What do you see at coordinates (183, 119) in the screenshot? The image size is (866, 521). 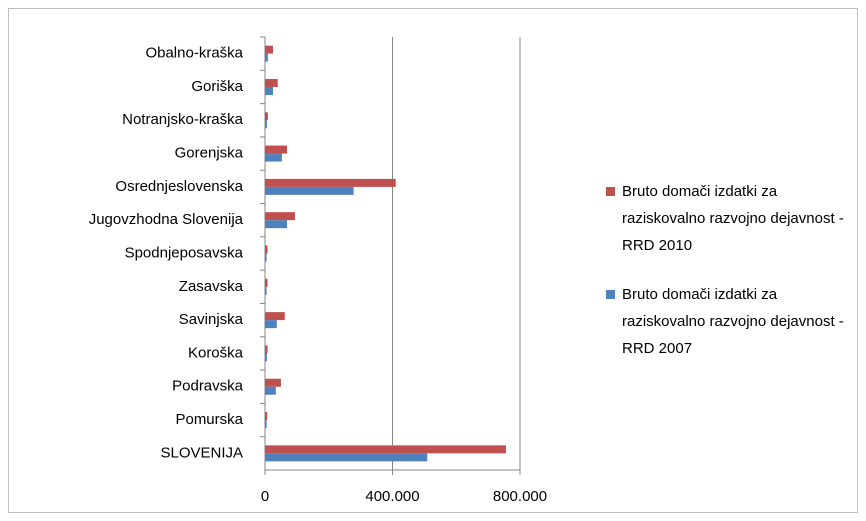 I see `y-tick-label: Notranjsko-kraška` at bounding box center [183, 119].